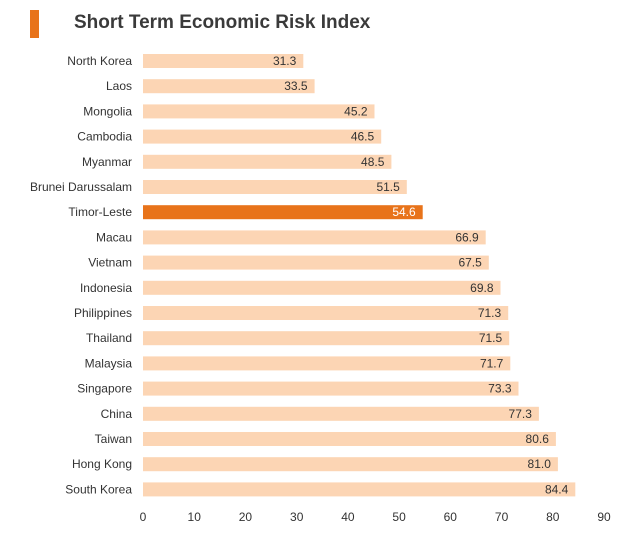 The height and width of the screenshot is (541, 629). Describe the element at coordinates (222, 22) in the screenshot. I see `chart-title: Short Term Economic Risk Index` at that location.